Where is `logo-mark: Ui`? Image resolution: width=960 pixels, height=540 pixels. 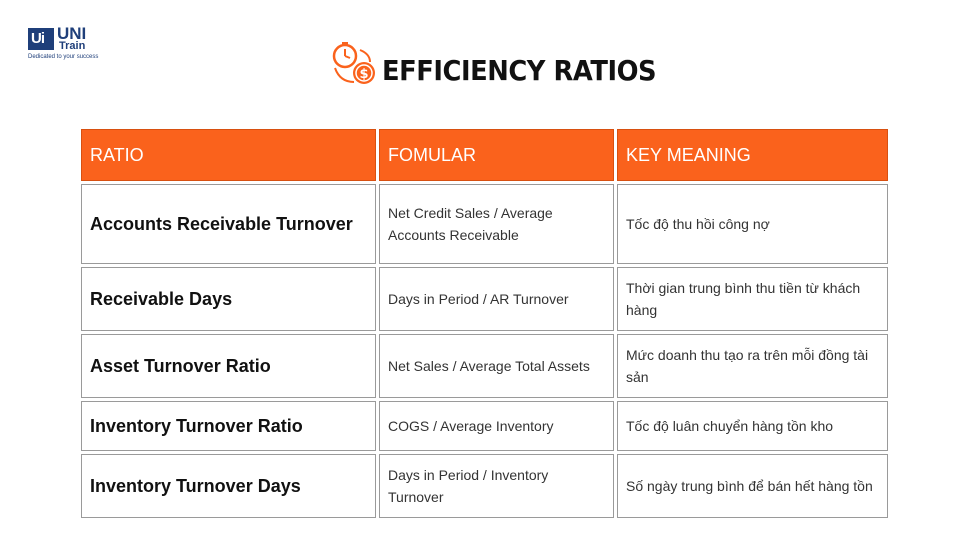 logo-mark: Ui is located at coordinates (41, 39).